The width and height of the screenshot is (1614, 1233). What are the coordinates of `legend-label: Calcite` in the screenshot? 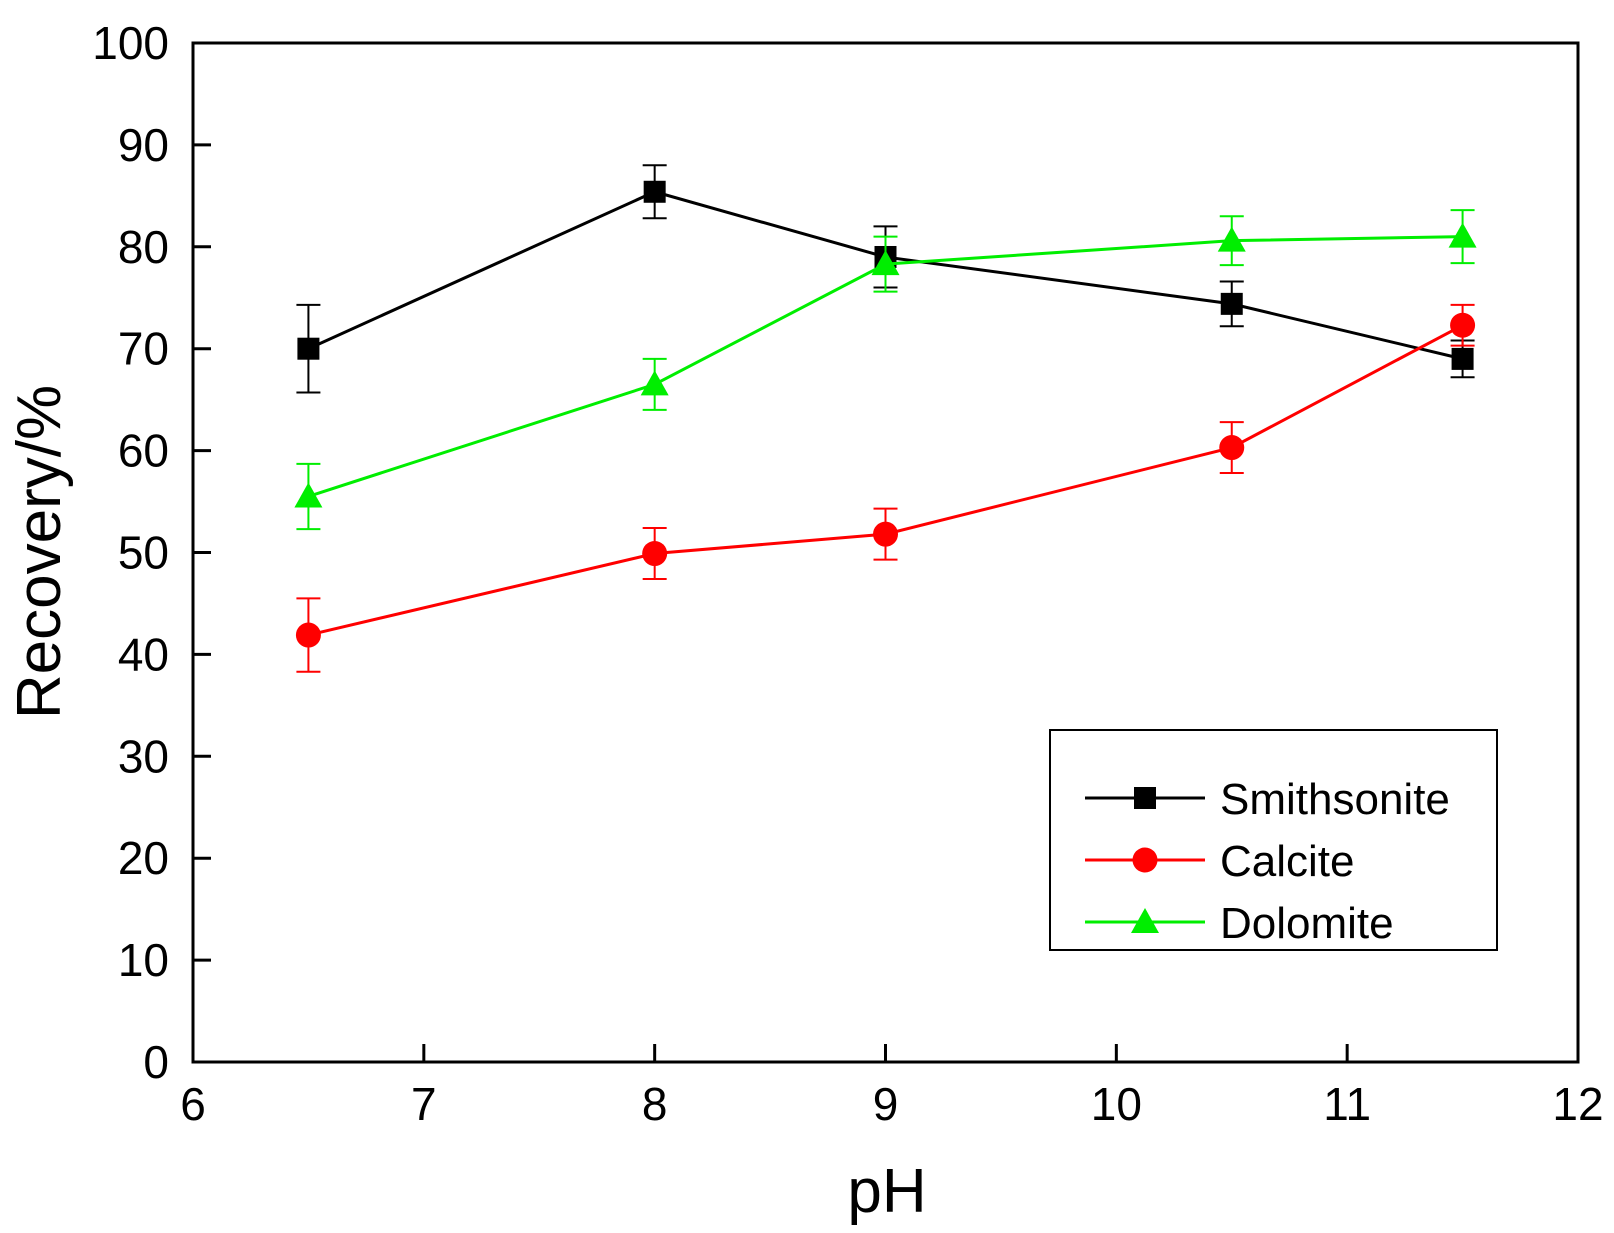 It's located at (1287, 861).